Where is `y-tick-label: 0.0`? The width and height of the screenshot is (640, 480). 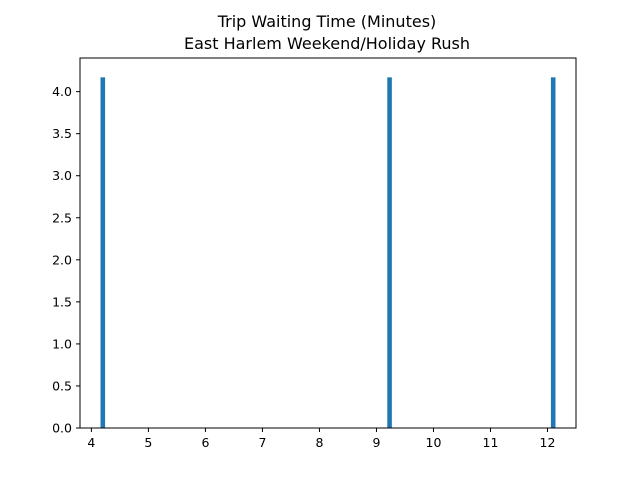
y-tick-label: 0.0 is located at coordinates (62, 428).